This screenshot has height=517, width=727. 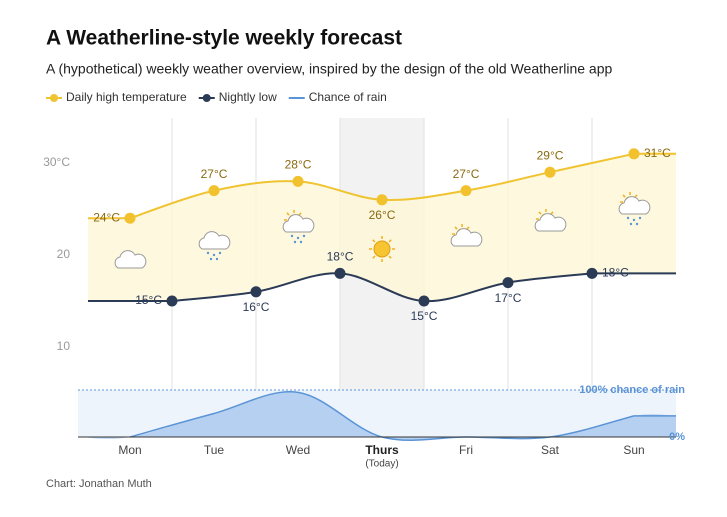 What do you see at coordinates (99, 484) in the screenshot?
I see `source: Chart: Jonathan Muth` at bounding box center [99, 484].